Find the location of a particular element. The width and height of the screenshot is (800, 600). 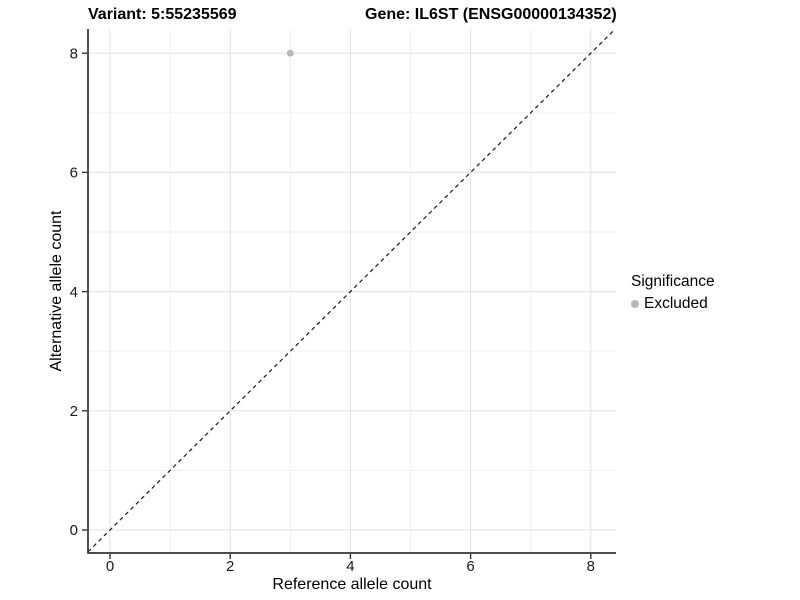

y-tick-labels: 0 2 4 6 8 is located at coordinates (74, 292).